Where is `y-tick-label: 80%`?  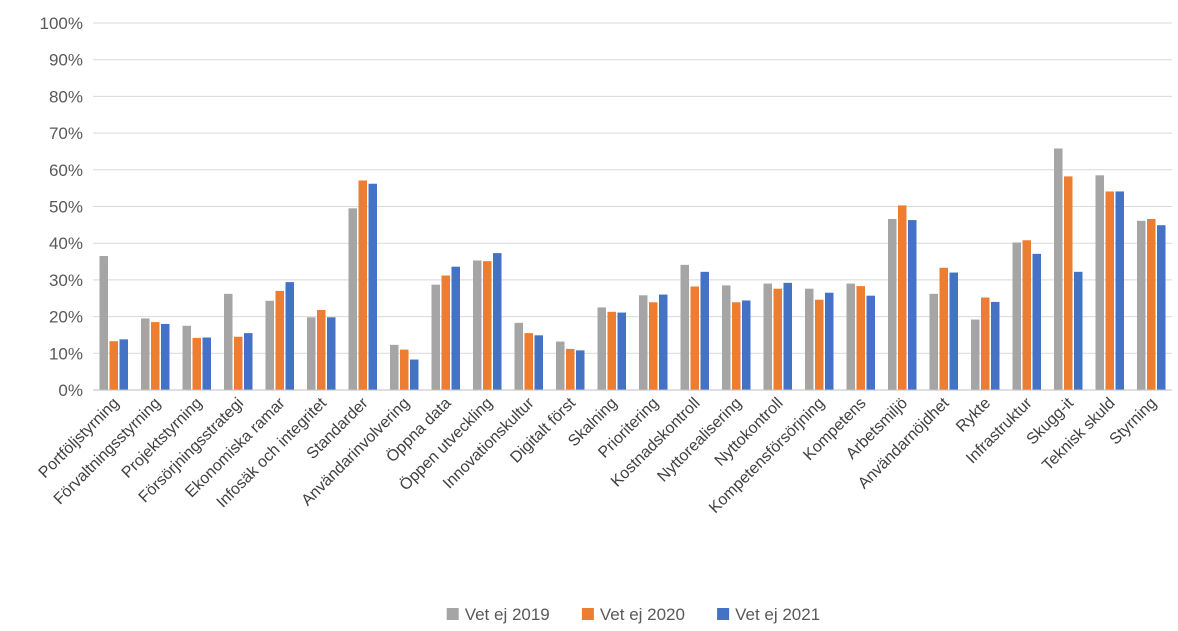
y-tick-label: 80% is located at coordinates (66, 96).